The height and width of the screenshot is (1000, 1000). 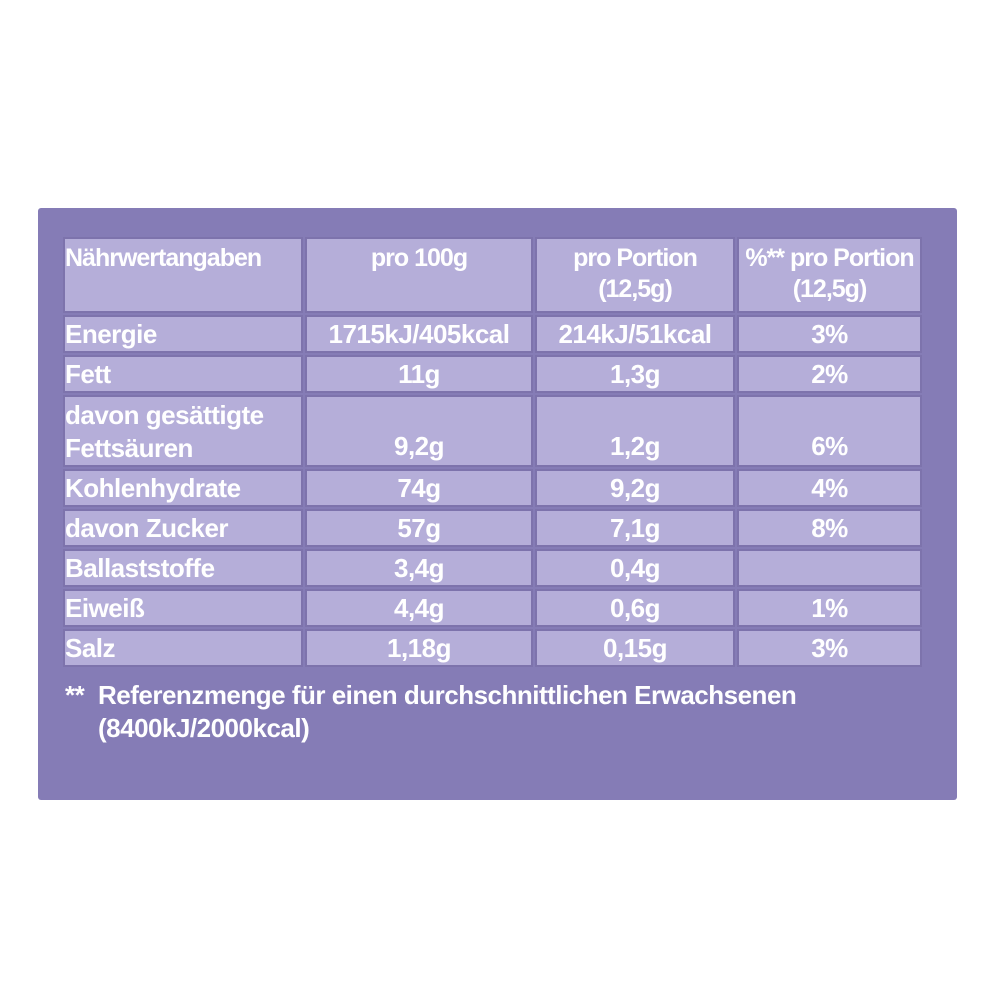 I want to click on percent-value: 2%, so click(x=829, y=374).